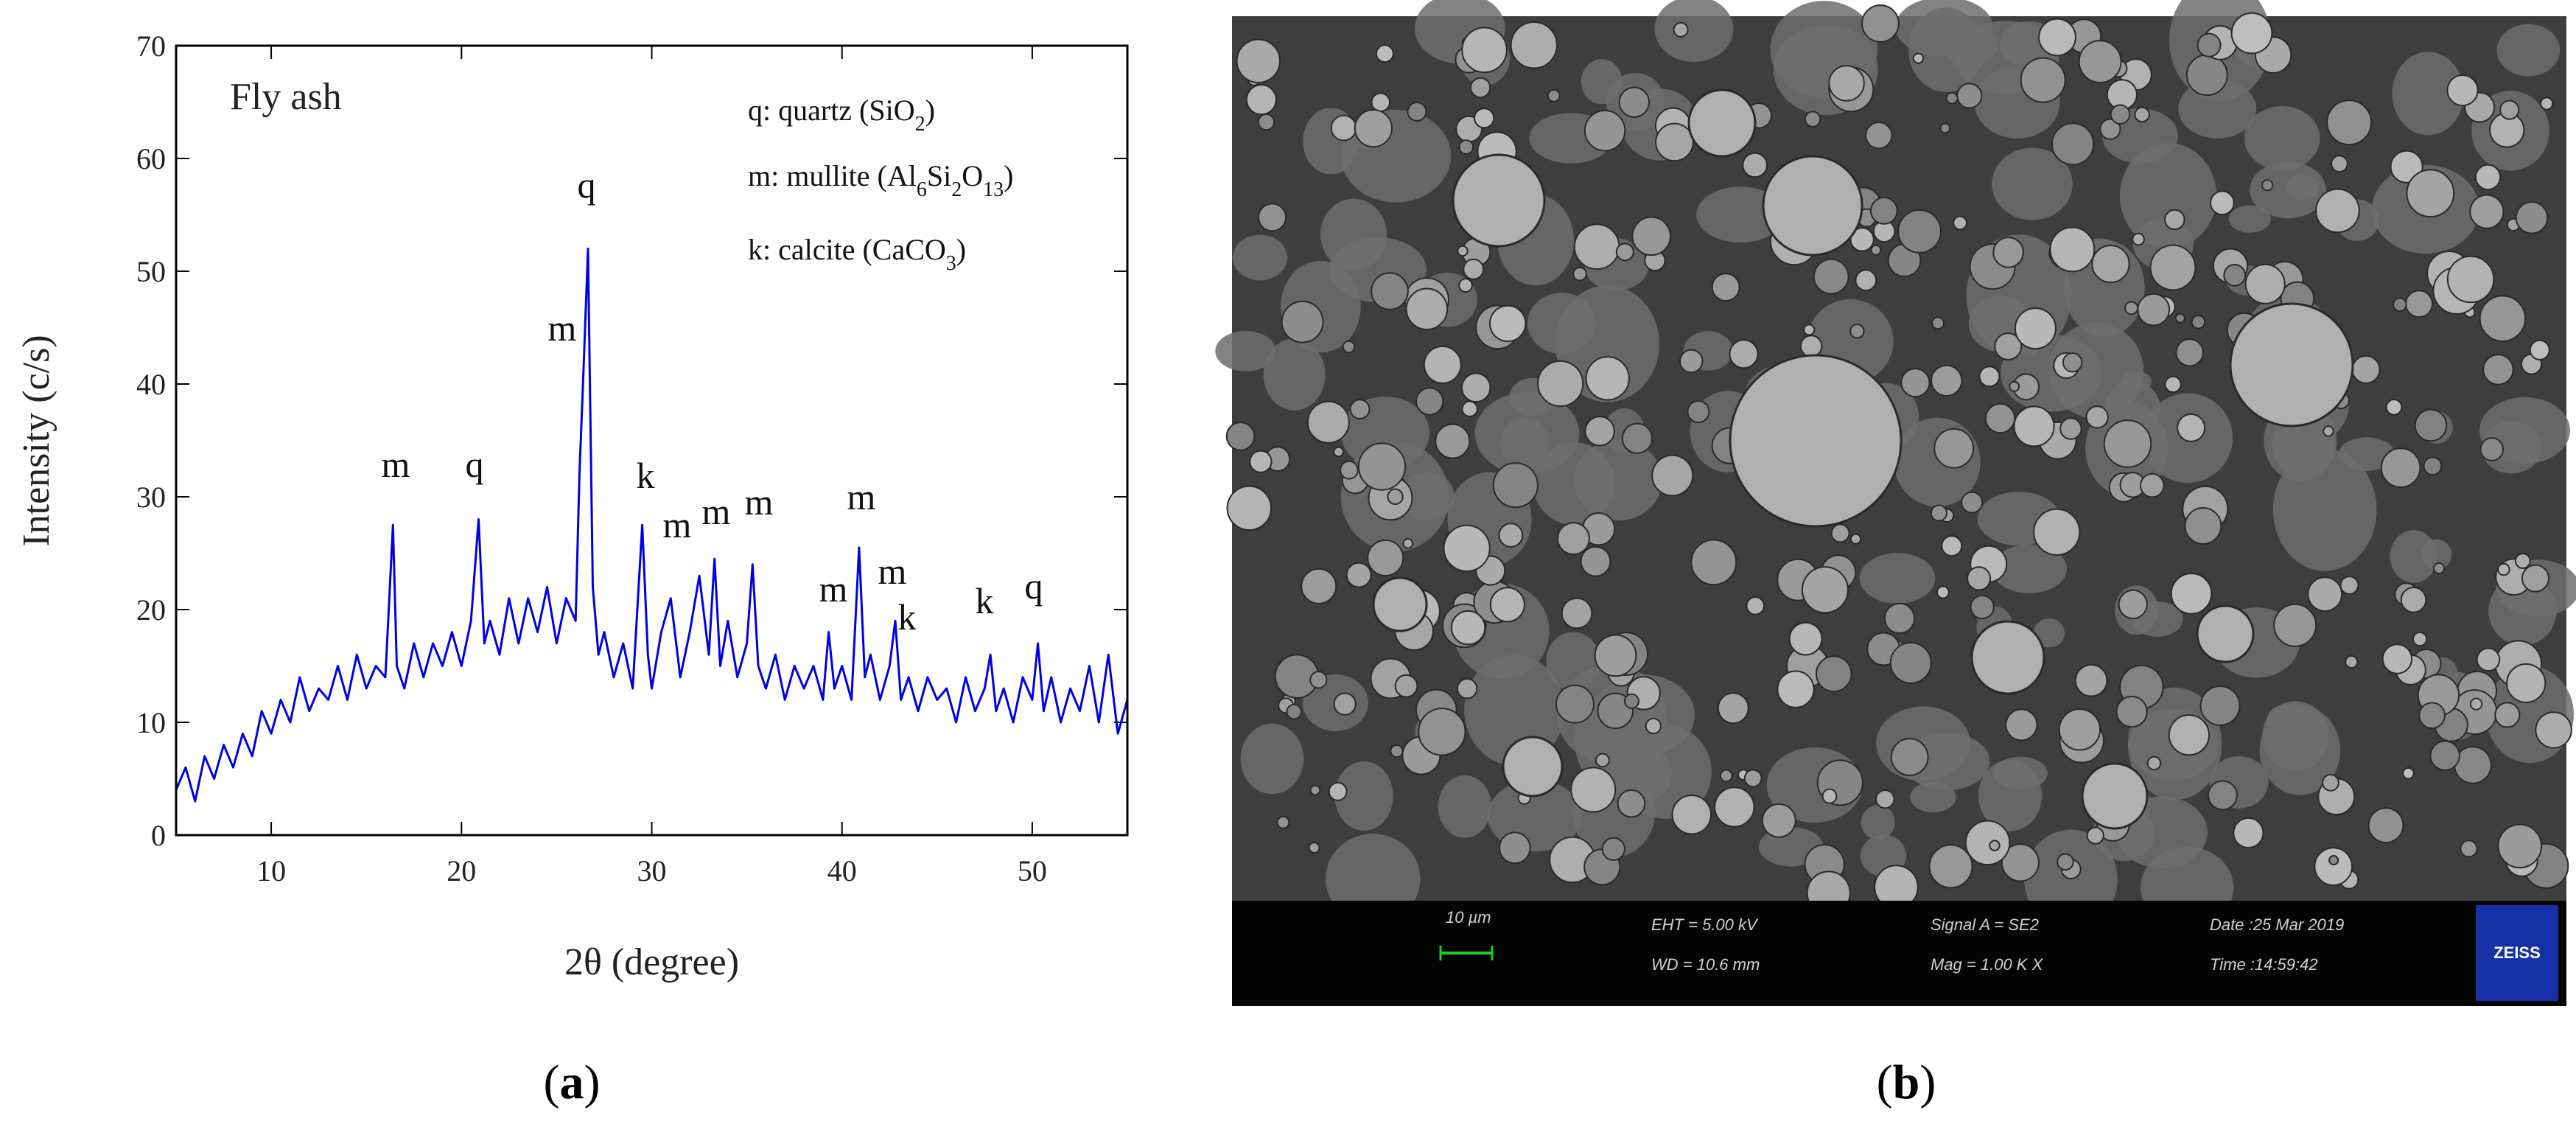 Image resolution: width=2576 pixels, height=1141 pixels. I want to click on time: Time :14:59:42, so click(2264, 965).